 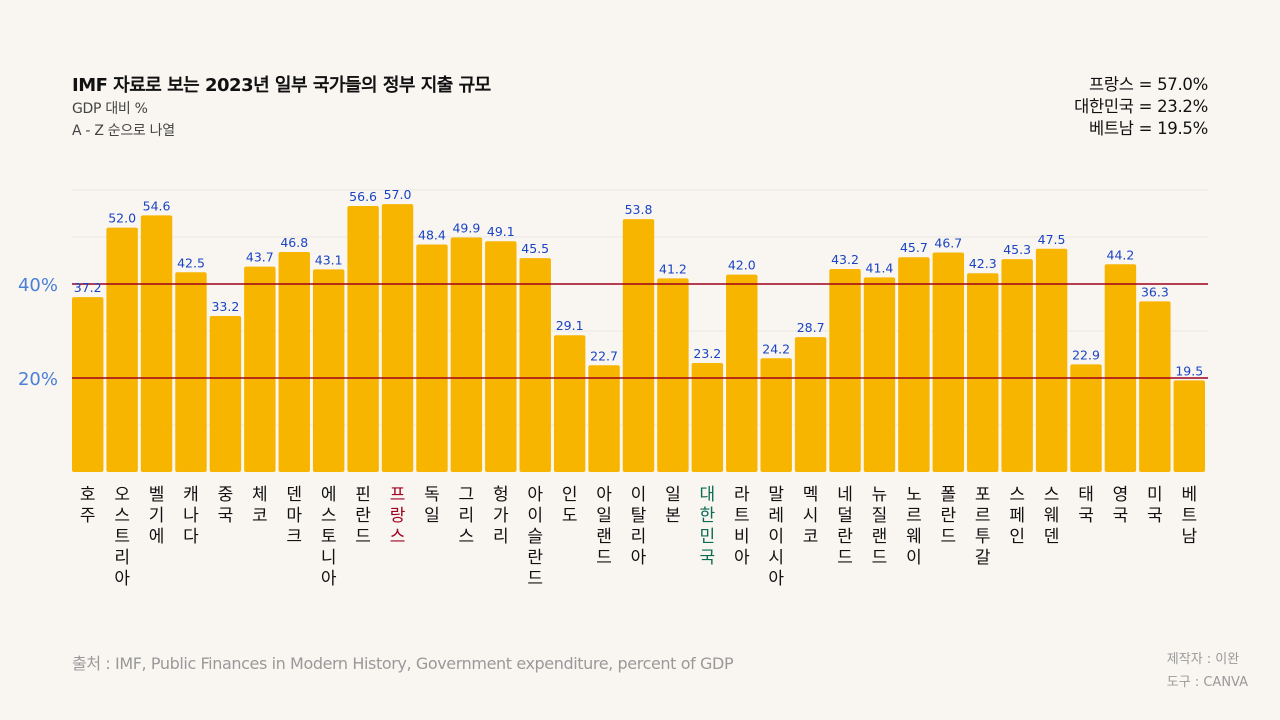 I want to click on value-label: 22.9, so click(x=1086, y=354).